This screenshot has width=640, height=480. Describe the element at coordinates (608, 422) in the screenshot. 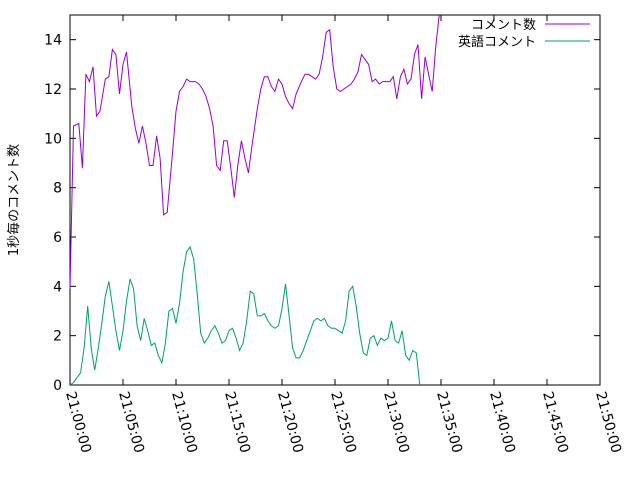

I see `x-tick-label: 21:50:00` at that location.